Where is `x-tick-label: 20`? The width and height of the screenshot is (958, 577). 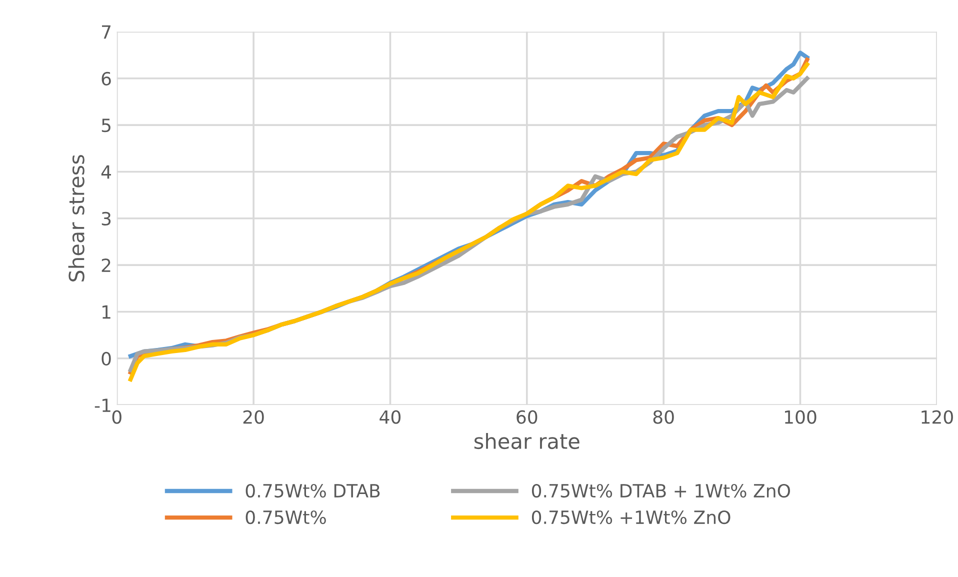
x-tick-label: 20 is located at coordinates (253, 417).